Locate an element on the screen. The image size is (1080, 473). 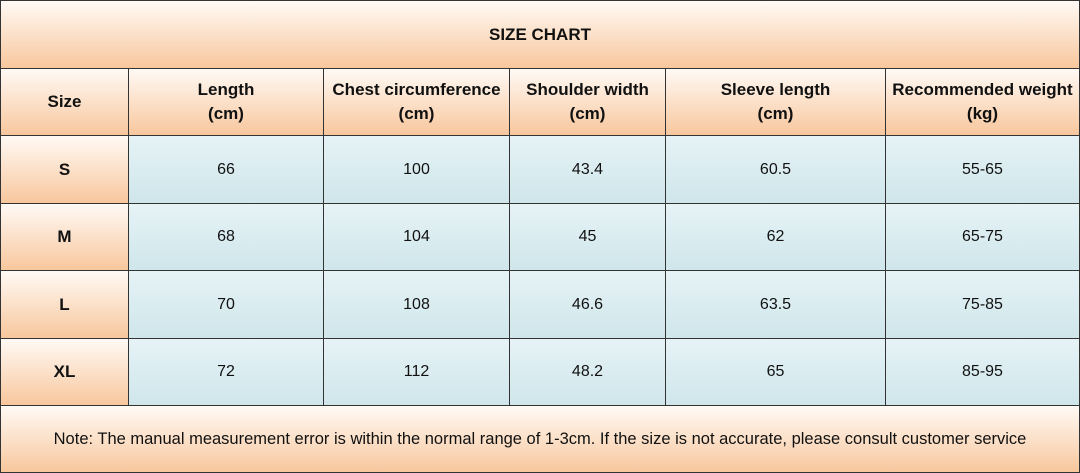
table-cell: 104 is located at coordinates (417, 237).